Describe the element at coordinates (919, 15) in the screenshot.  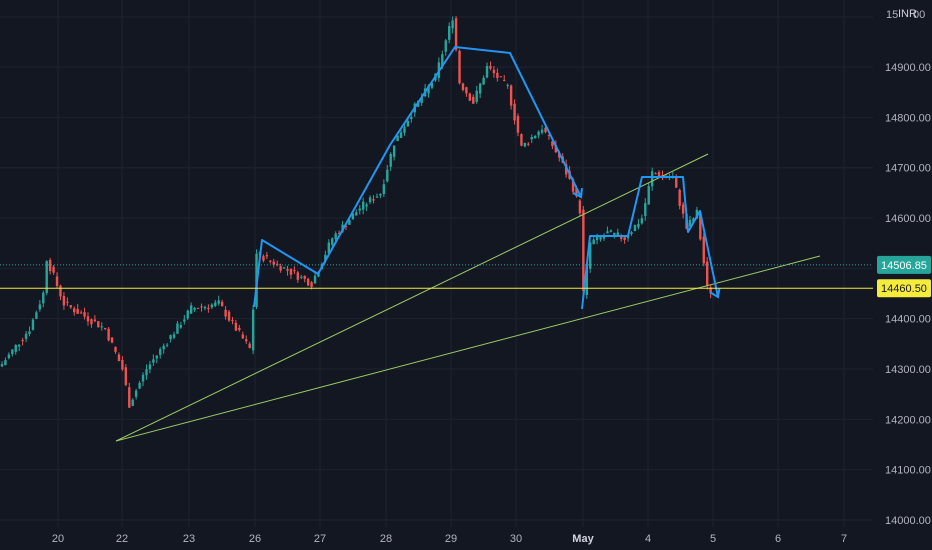
I see `top-tick-suffix: 00` at that location.